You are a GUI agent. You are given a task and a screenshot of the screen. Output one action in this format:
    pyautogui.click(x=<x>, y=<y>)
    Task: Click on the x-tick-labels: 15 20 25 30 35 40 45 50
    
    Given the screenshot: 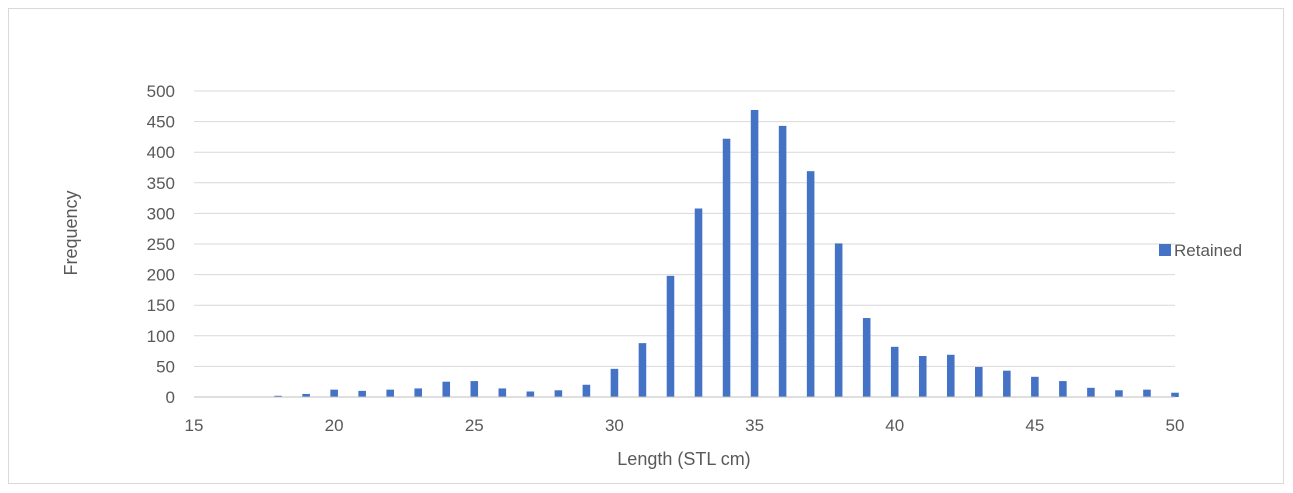 What is the action you would take?
    pyautogui.click(x=685, y=425)
    